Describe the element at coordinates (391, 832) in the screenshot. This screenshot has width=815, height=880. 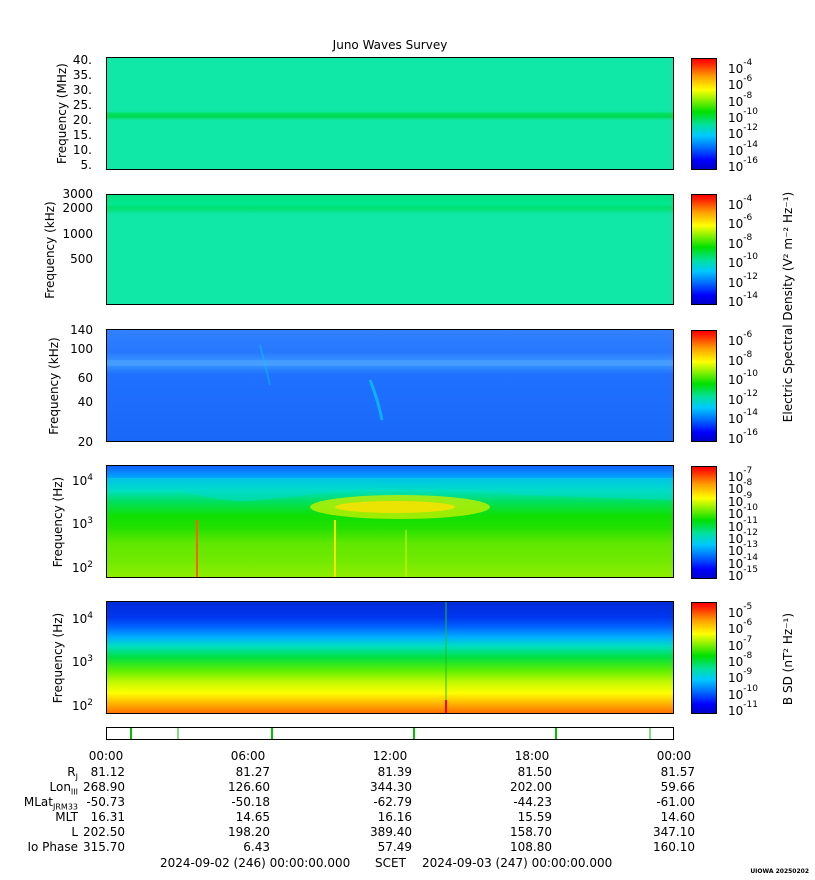
I see `ephemeris-value: 389.40` at that location.